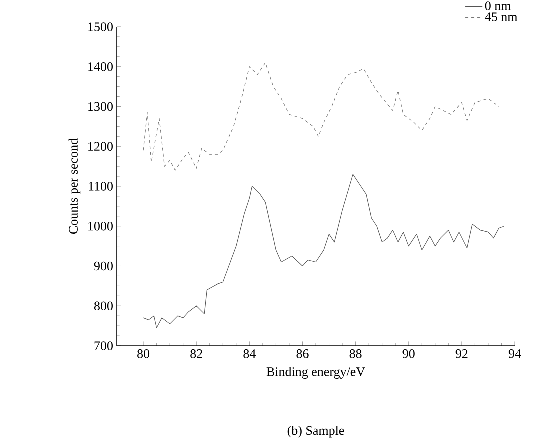 This screenshot has width=541, height=443. What do you see at coordinates (250, 354) in the screenshot?
I see `x-tick-label: 84` at bounding box center [250, 354].